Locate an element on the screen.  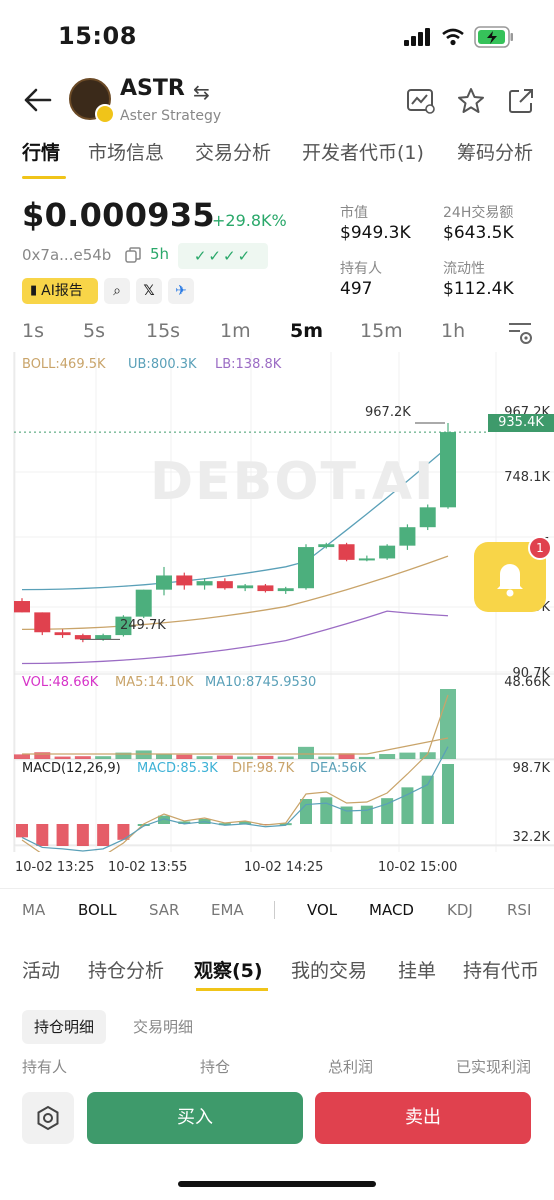
indicator-macd: MACD is located at coordinates (391, 910).